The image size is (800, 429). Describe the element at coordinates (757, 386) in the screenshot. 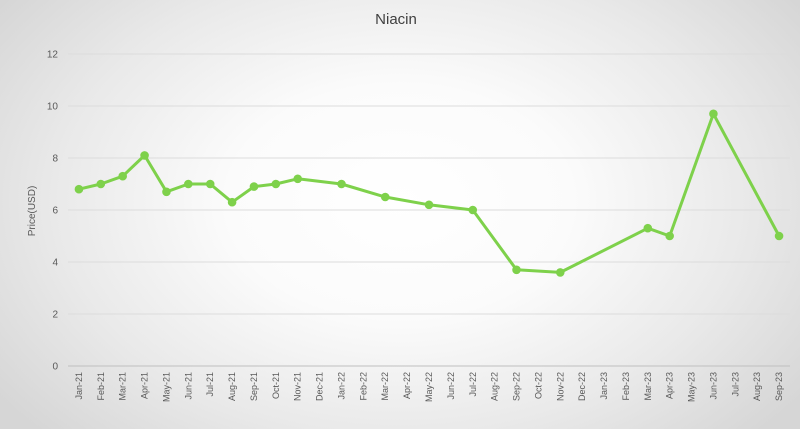

I see `x-tick-label: Aug-23` at that location.